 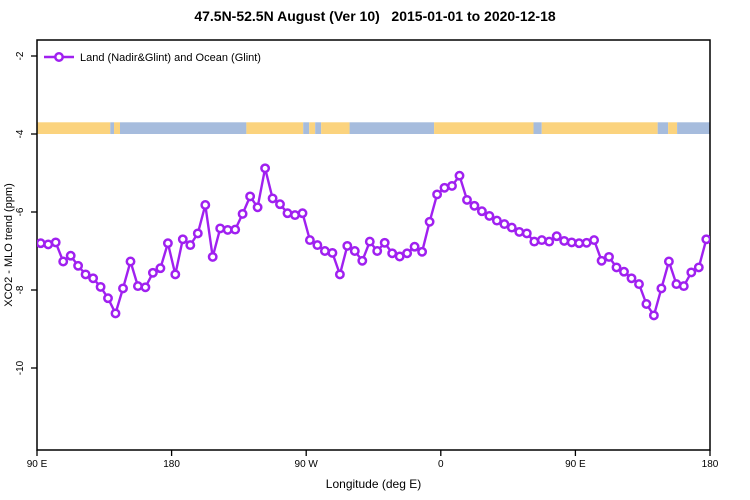 I want to click on x-axis-label: Longitude (deg E), so click(x=373, y=484).